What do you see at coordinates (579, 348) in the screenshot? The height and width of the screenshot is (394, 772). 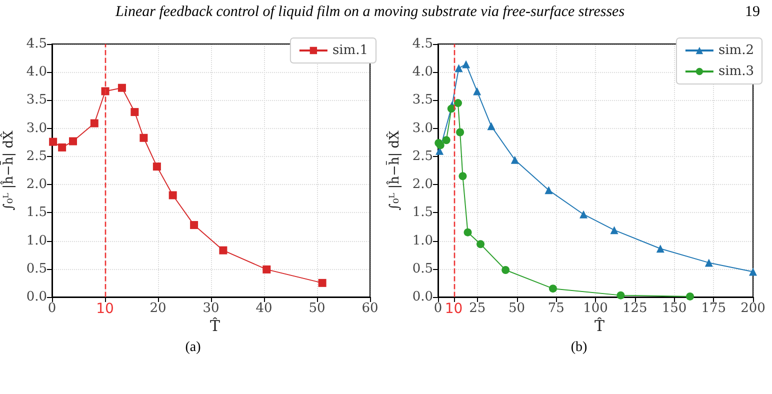 I see `text: (b)` at bounding box center [579, 348].